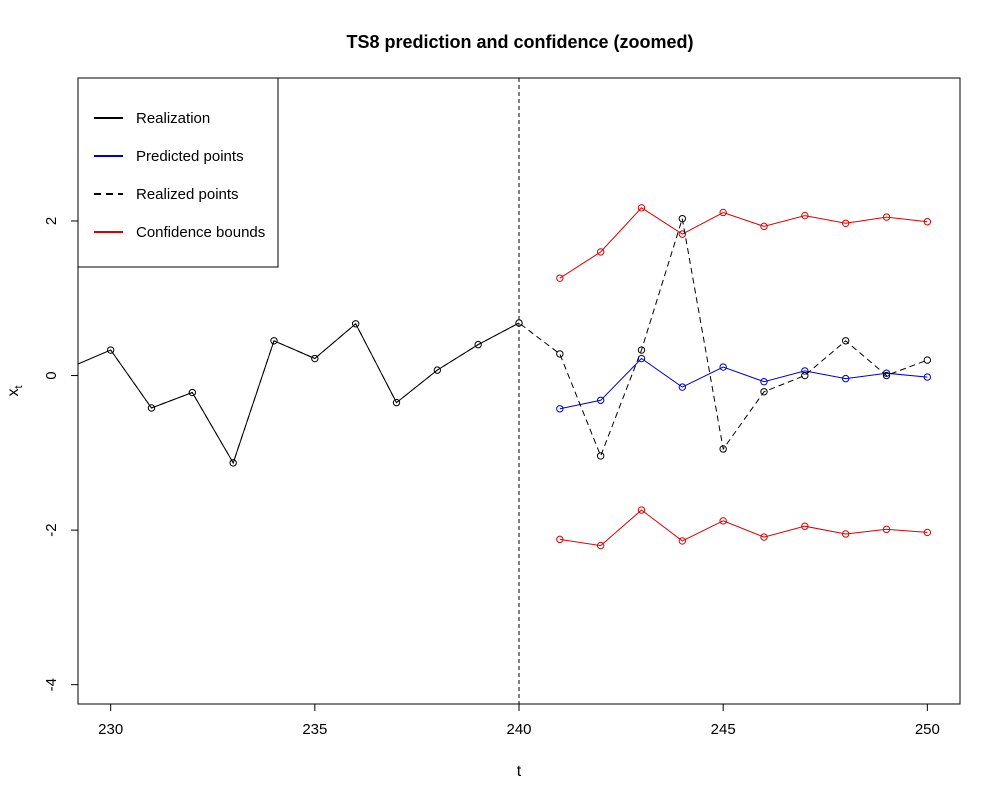 The height and width of the screenshot is (800, 1000). Describe the element at coordinates (51, 684) in the screenshot. I see `y-tick-label: -4` at that location.